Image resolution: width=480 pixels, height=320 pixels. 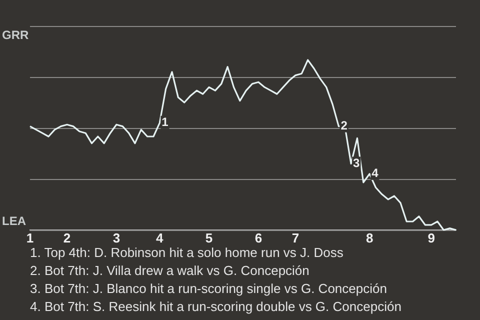 What do you see at coordinates (431, 238) in the screenshot?
I see `x-tick-label: 9` at bounding box center [431, 238].